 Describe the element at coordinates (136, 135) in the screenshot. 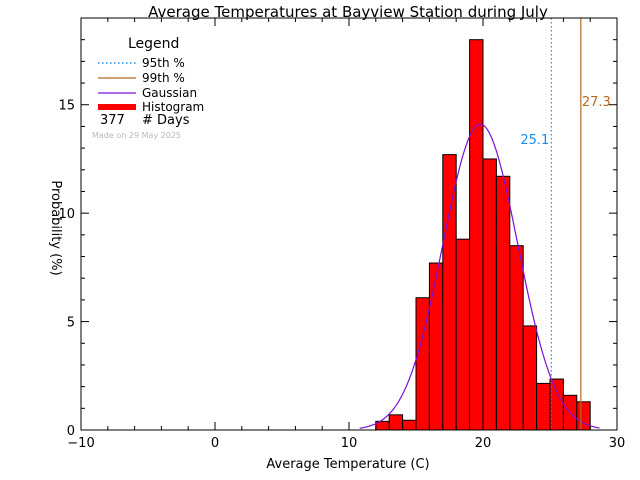

I see `made-on-note: Made on 29 May 2025` at that location.